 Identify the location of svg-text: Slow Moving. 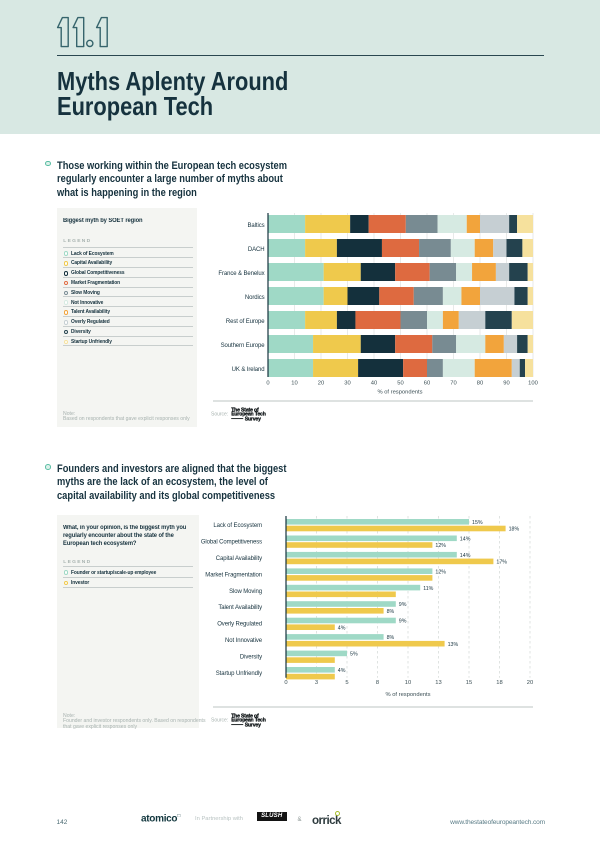
(245, 592).